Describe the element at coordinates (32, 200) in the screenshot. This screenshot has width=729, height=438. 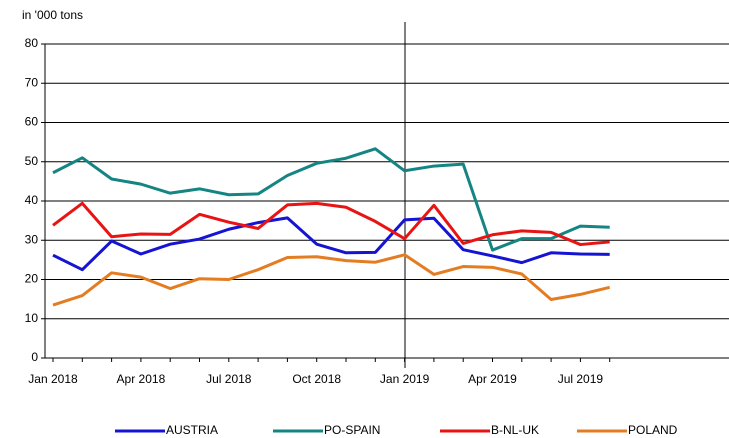
I see `y-tick-label: 40` at that location.